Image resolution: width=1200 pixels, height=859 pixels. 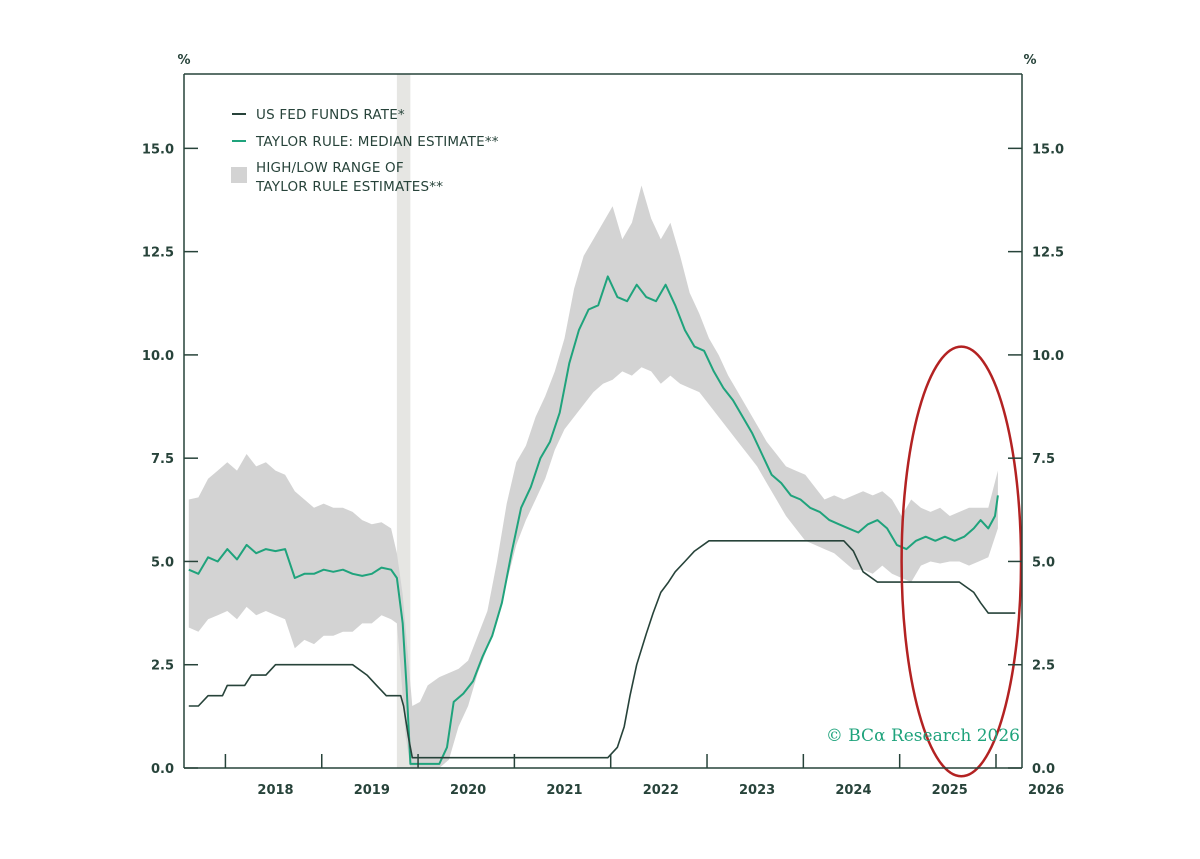 I want to click on y-tick-label-right: 7.5, so click(x=1043, y=459).